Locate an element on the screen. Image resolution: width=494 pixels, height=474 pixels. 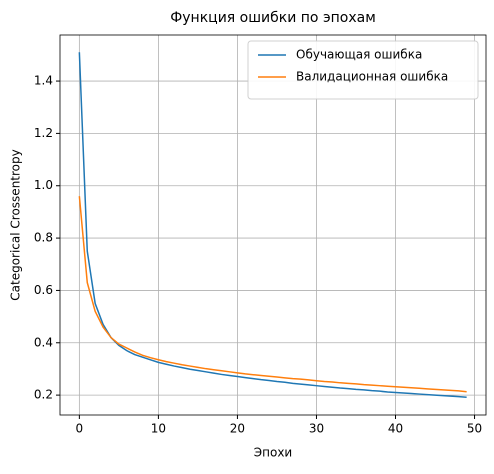
y-axis-label: Categorical Crossentropy is located at coordinates (16, 224).